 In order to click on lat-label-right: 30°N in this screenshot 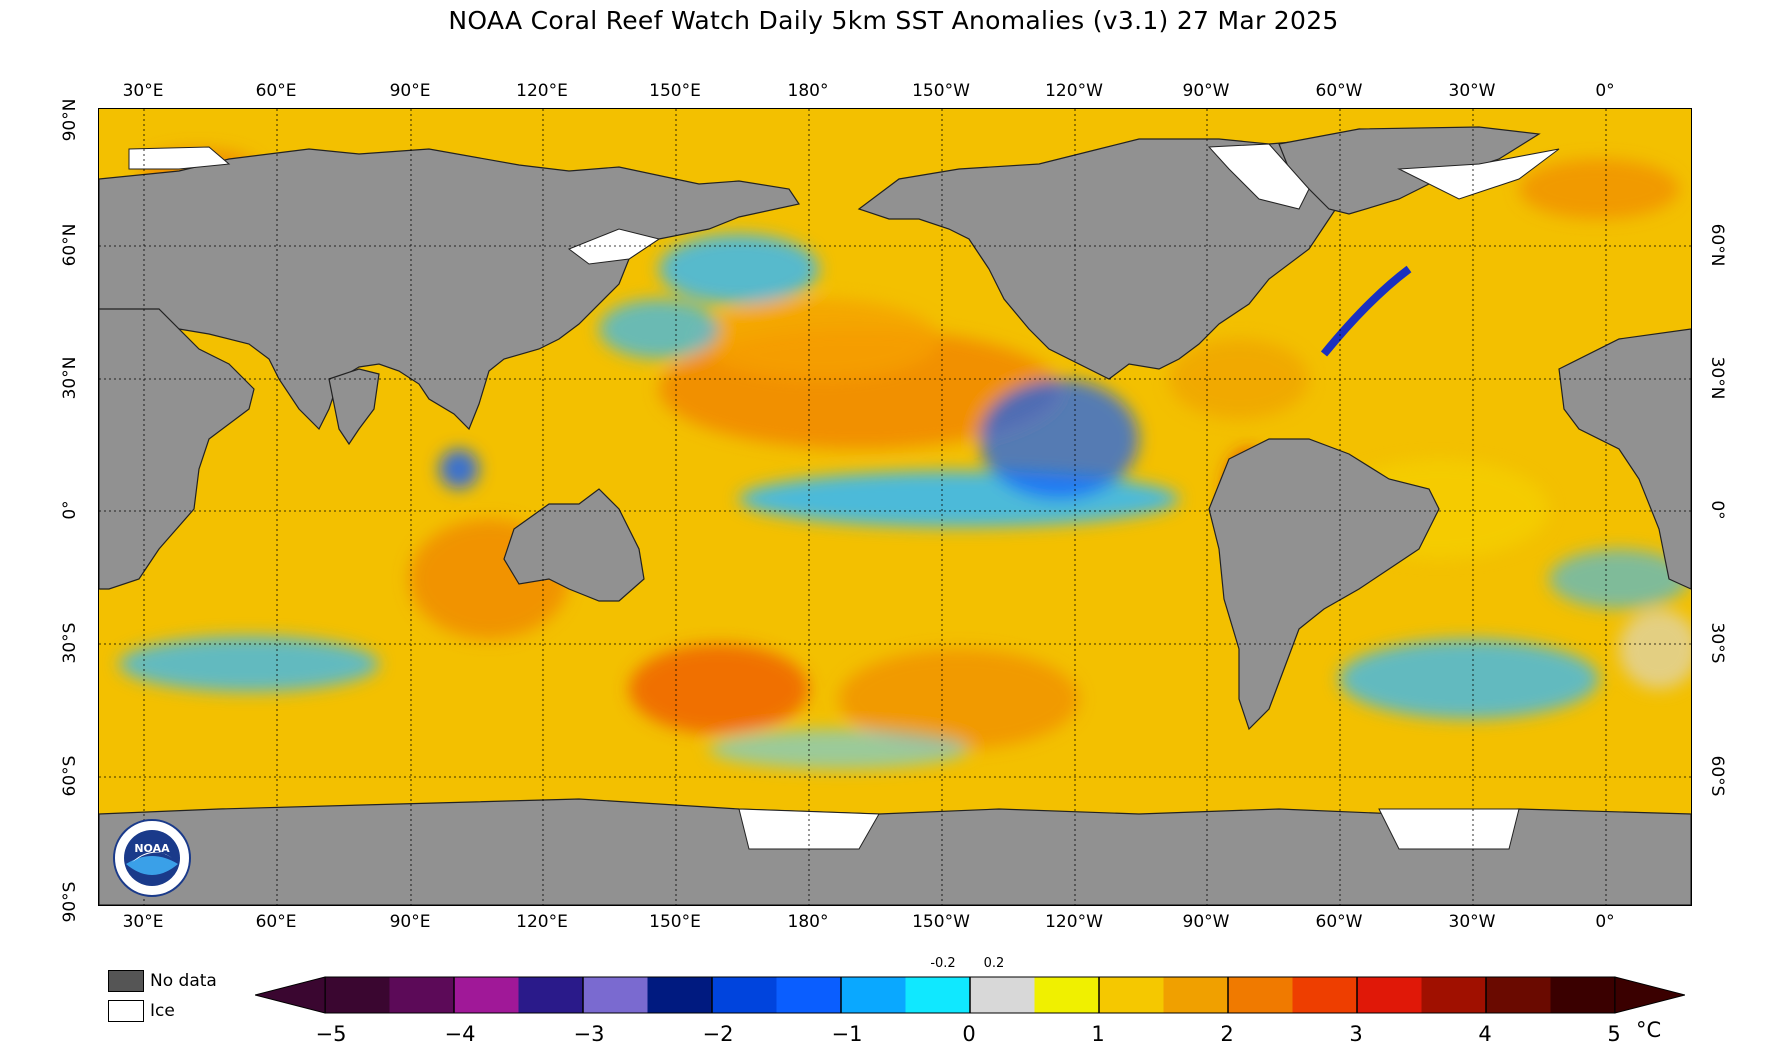, I will do `click(1717, 378)`.